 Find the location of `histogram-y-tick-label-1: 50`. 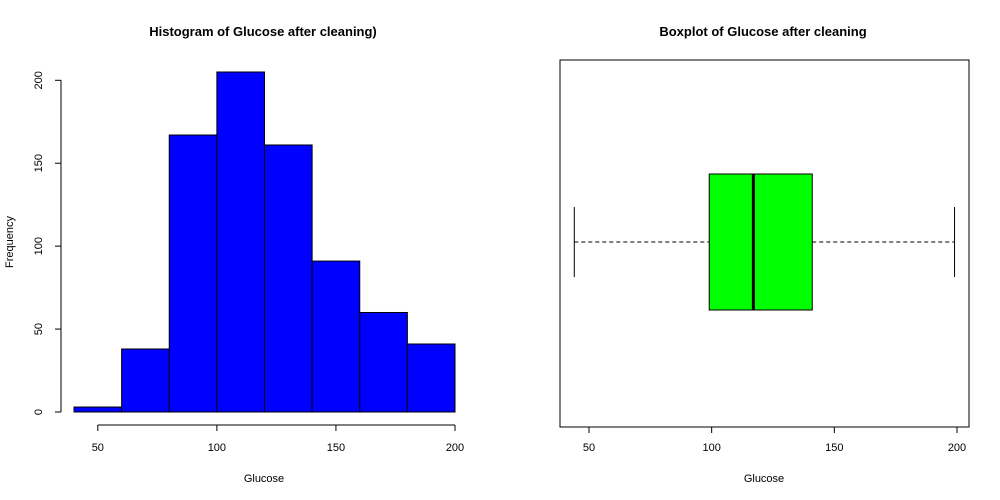

histogram-y-tick-label-1: 50 is located at coordinates (39, 329).